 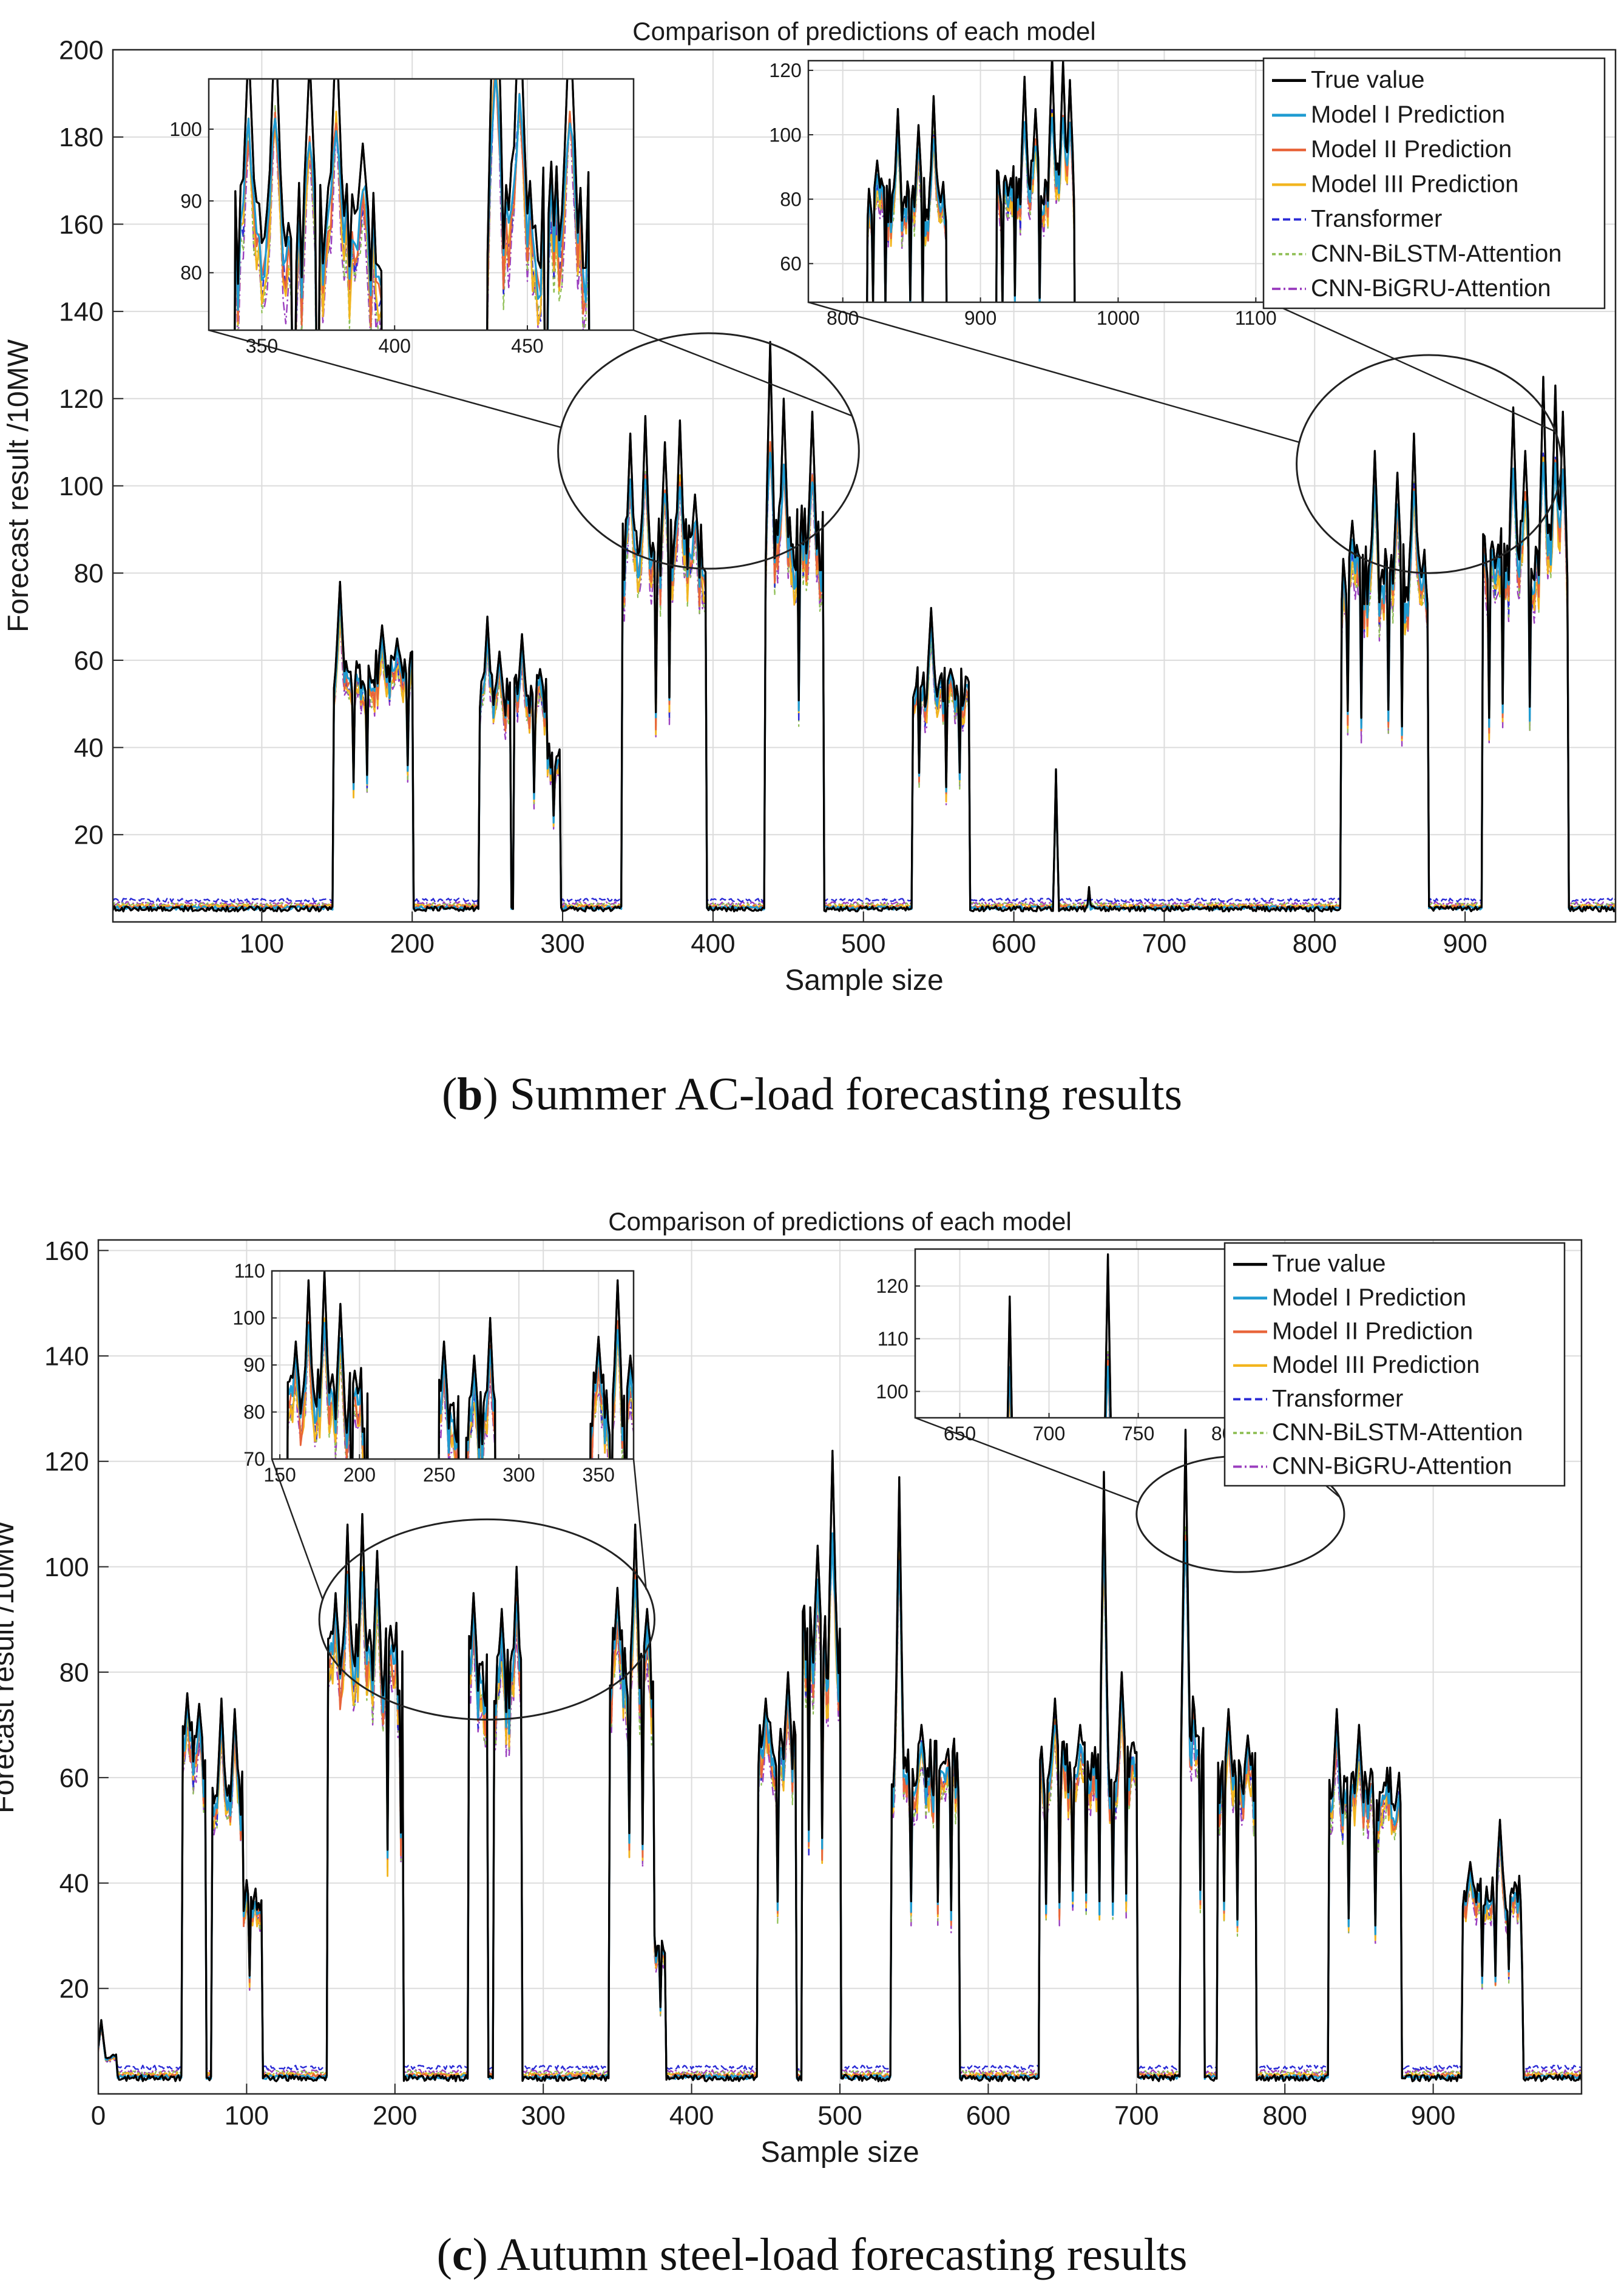 What do you see at coordinates (988, 2116) in the screenshot?
I see `chart-c-xtick-label: 600` at bounding box center [988, 2116].